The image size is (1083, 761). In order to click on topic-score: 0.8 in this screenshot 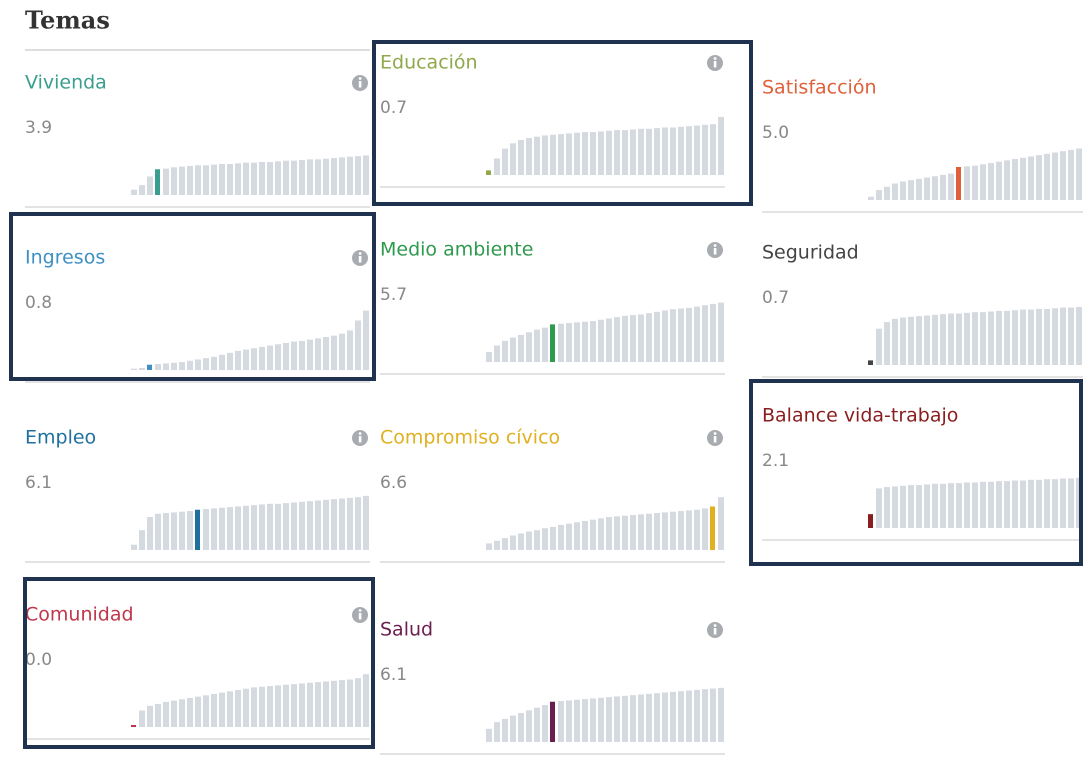, I will do `click(38, 303)`.